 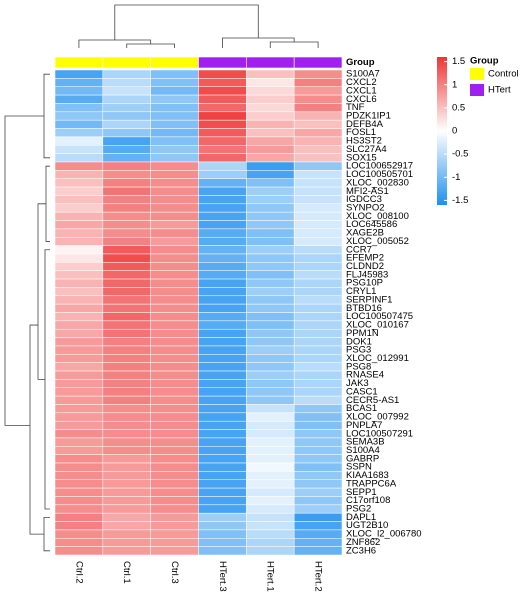 I want to click on row-label: SERPINF1, so click(x=369, y=299).